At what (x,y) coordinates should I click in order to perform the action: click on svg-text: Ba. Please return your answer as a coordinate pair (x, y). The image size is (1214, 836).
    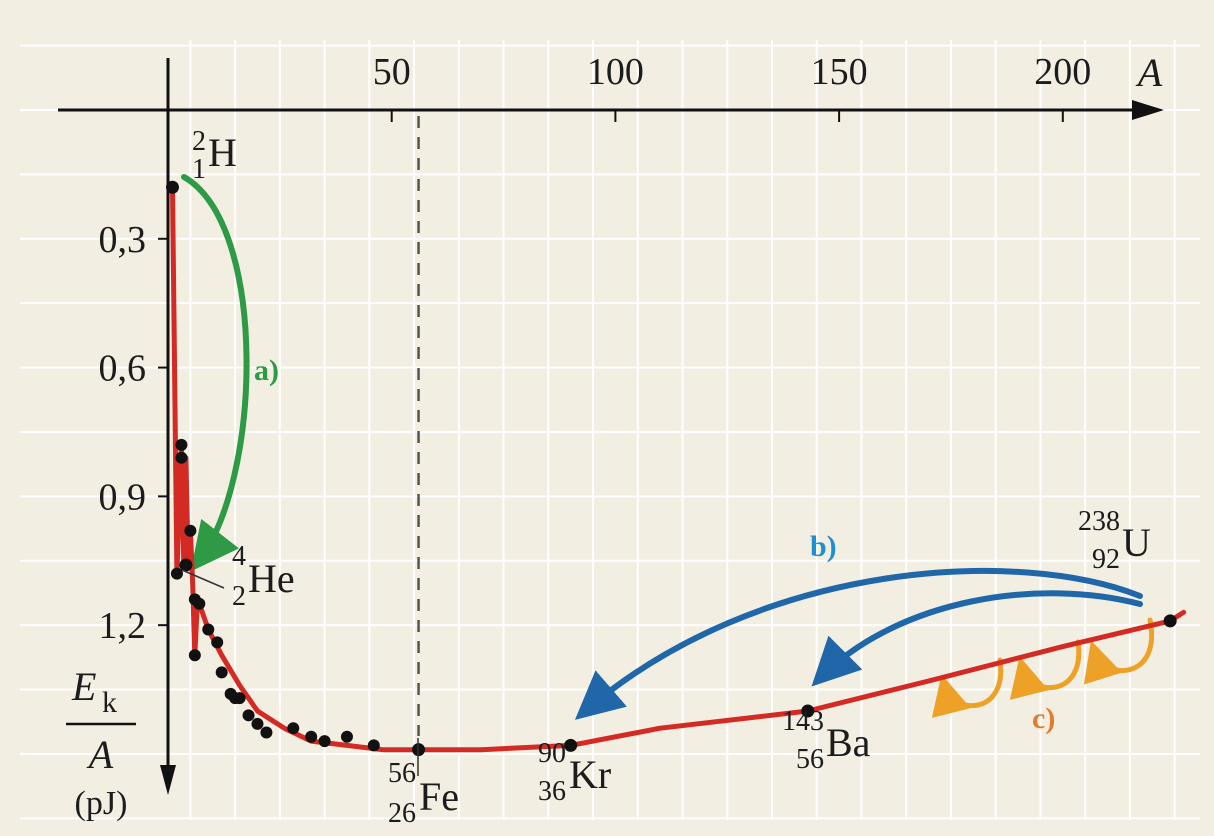
    Looking at the image, I should click on (848, 742).